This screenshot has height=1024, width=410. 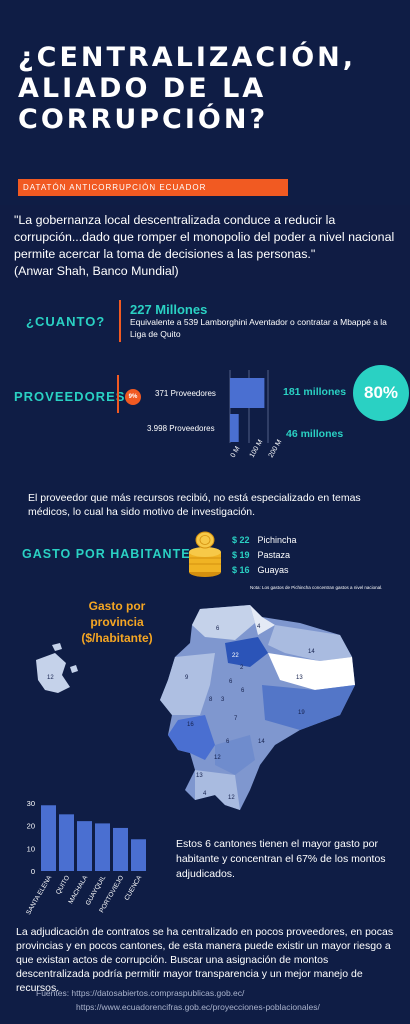 What do you see at coordinates (236, 719) in the screenshot?
I see `map-label-bolivar: 7` at bounding box center [236, 719].